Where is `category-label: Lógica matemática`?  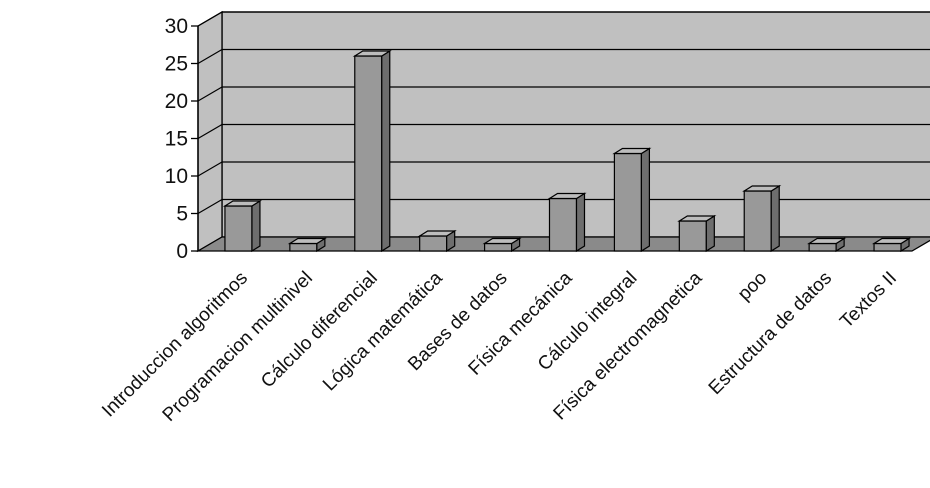 category-label: Lógica matemática is located at coordinates (383, 331).